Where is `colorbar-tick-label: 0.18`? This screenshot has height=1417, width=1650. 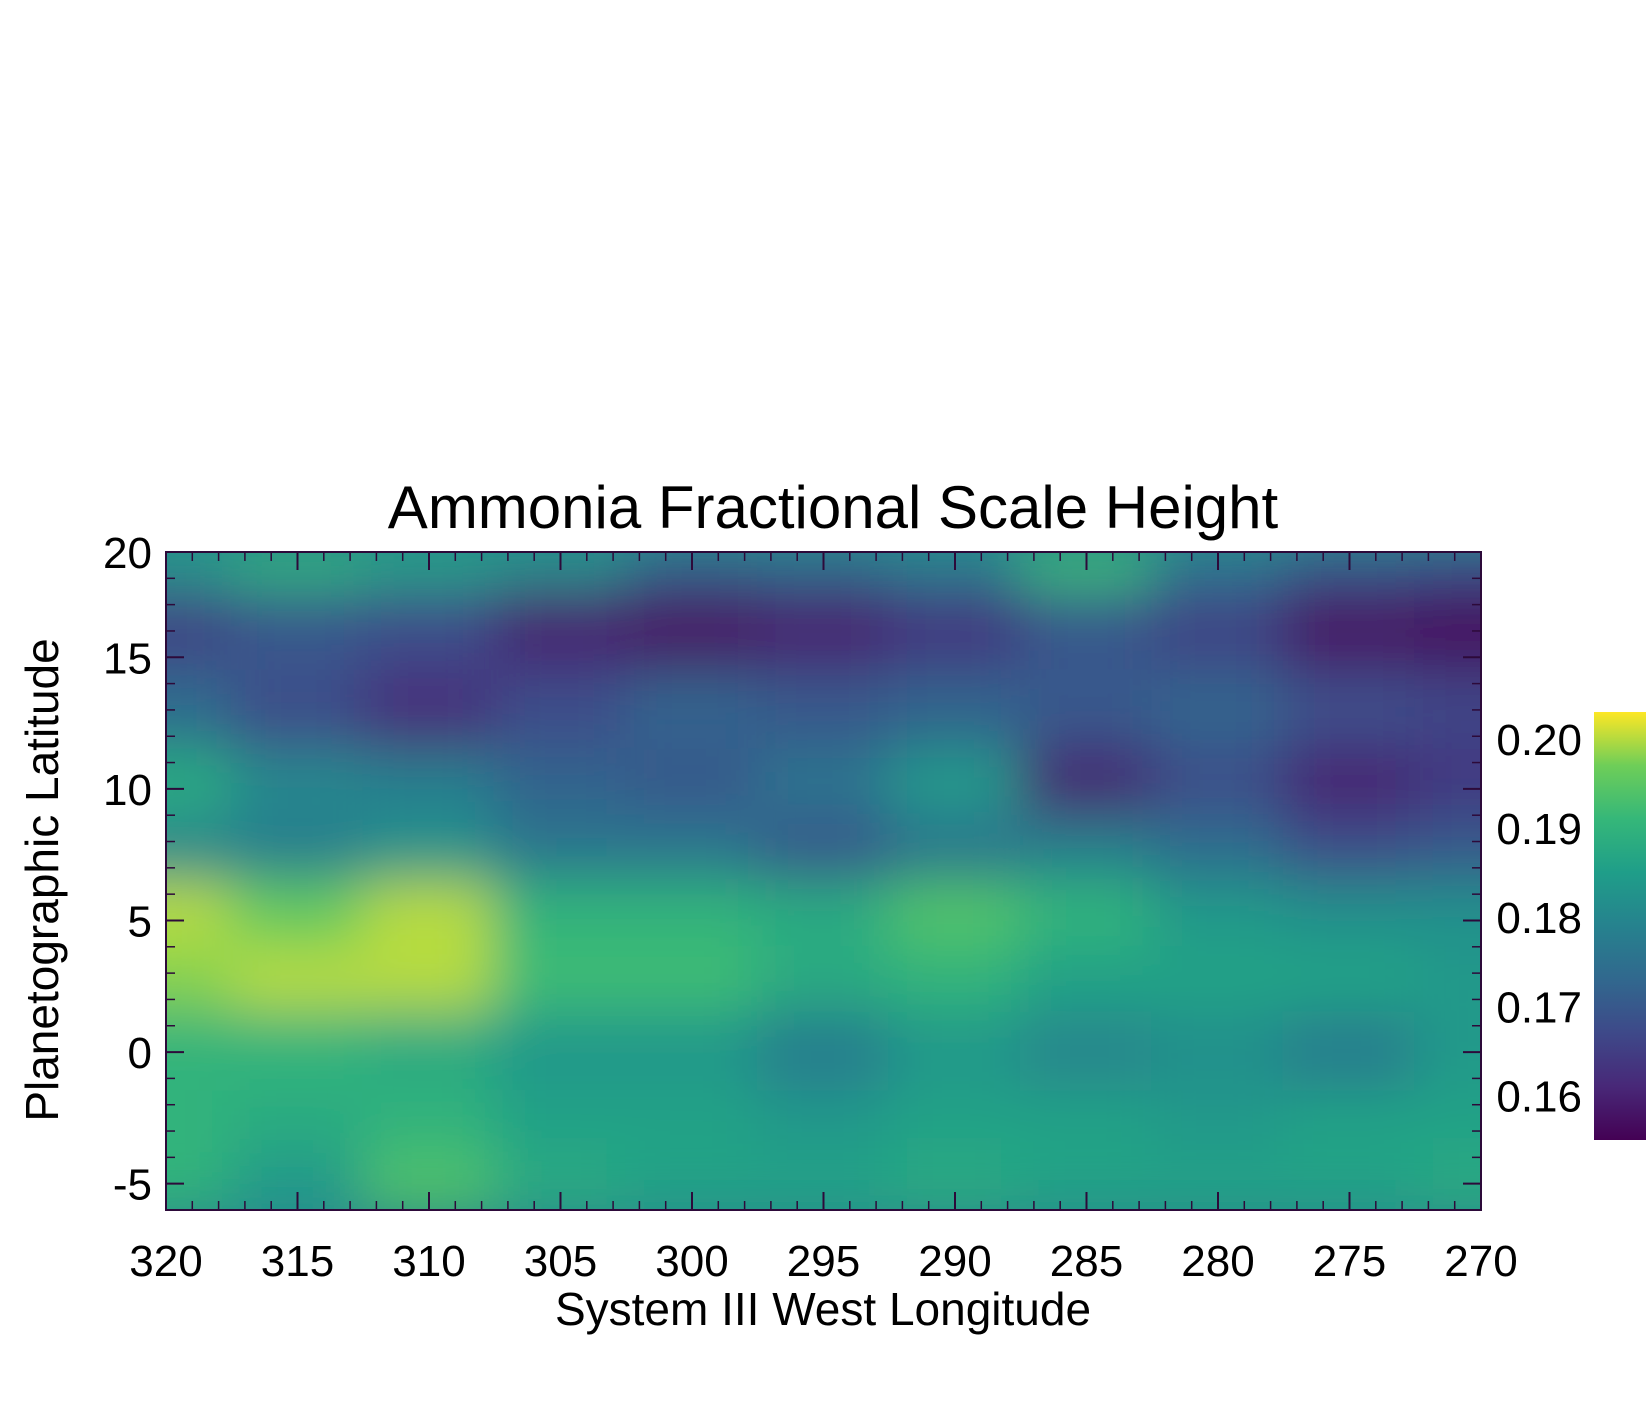
colorbar-tick-label: 0.18 is located at coordinates (1539, 918).